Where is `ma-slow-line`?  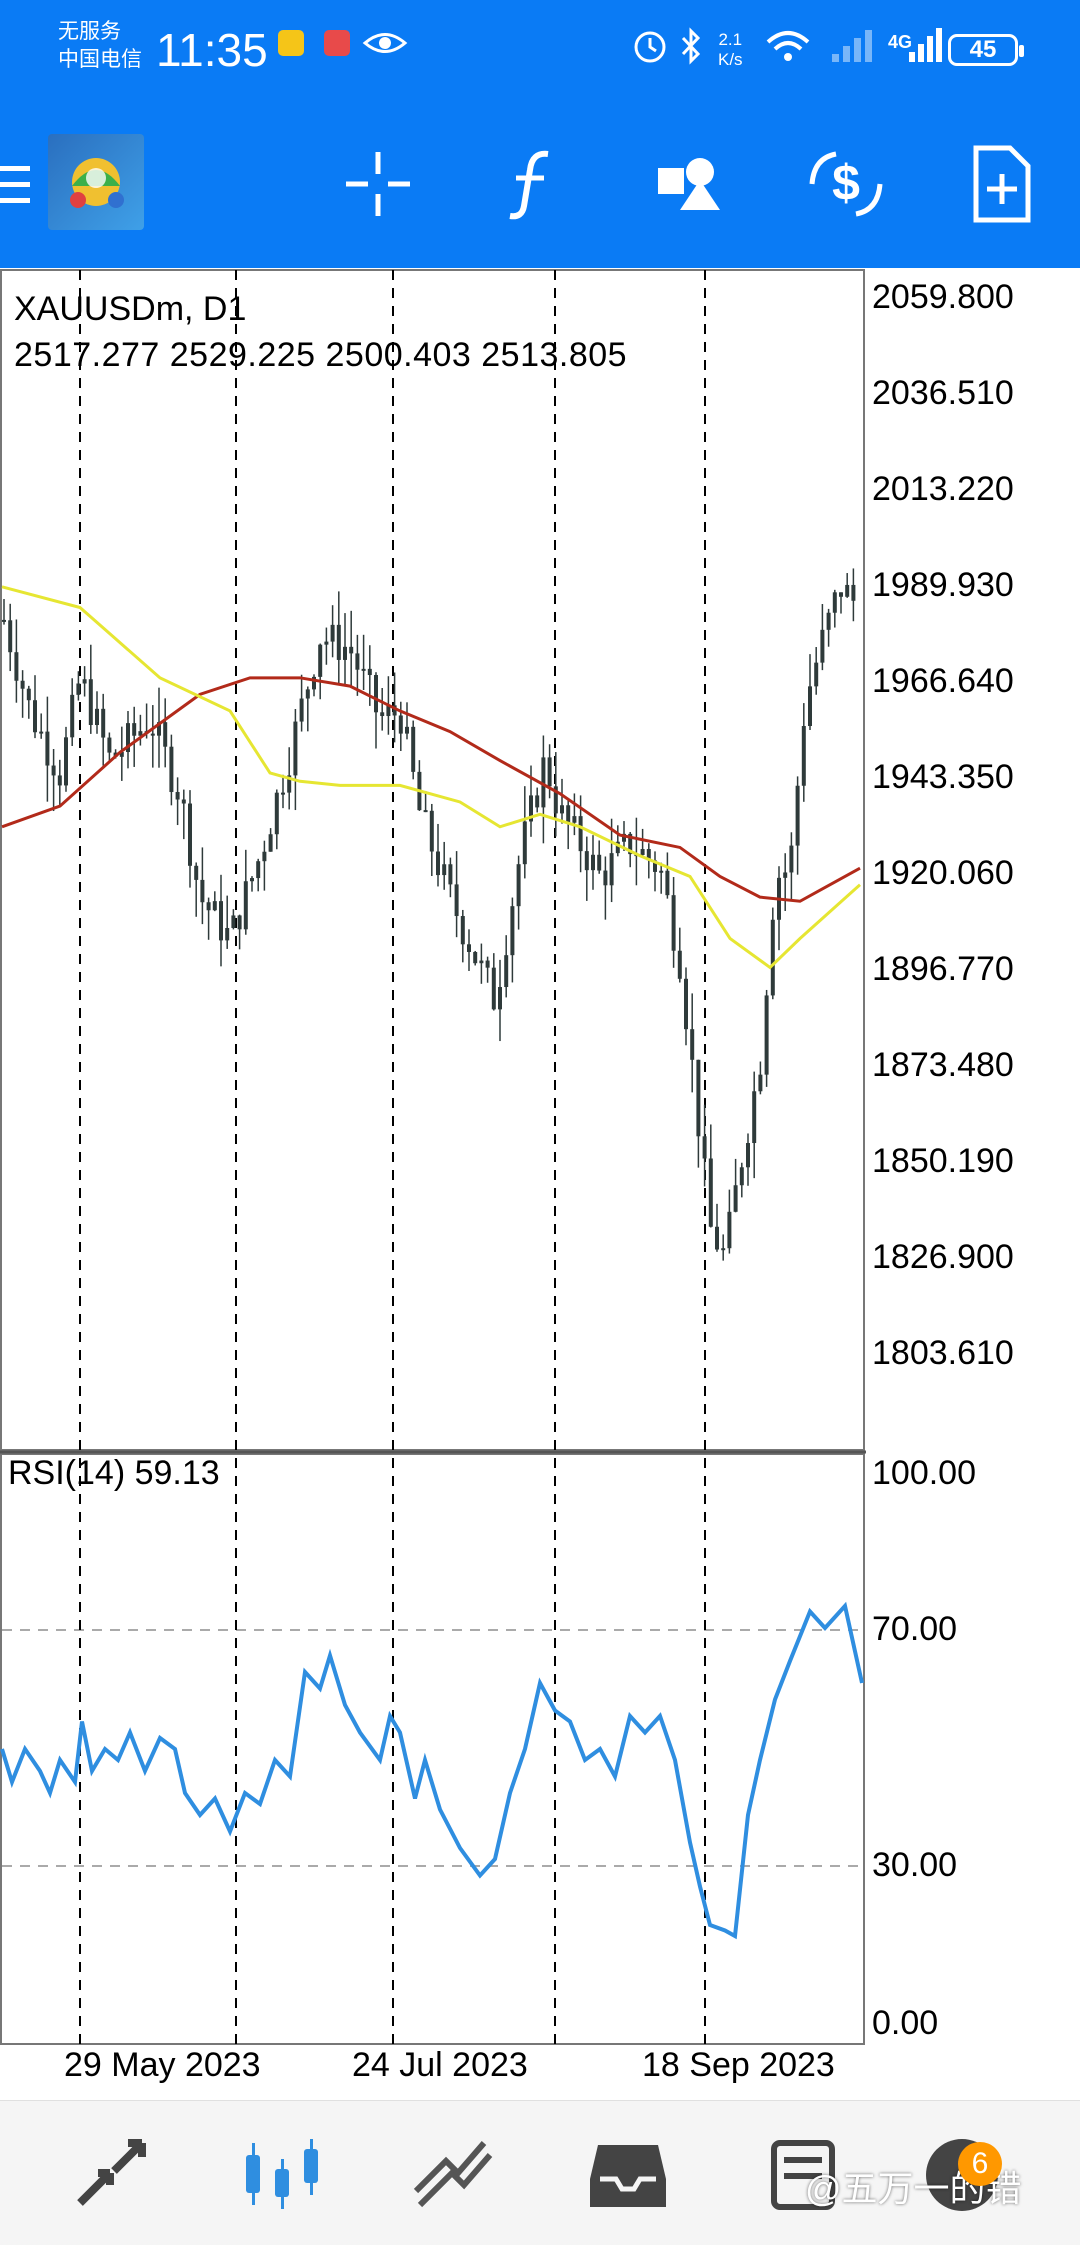 ma-slow-line is located at coordinates (431, 789).